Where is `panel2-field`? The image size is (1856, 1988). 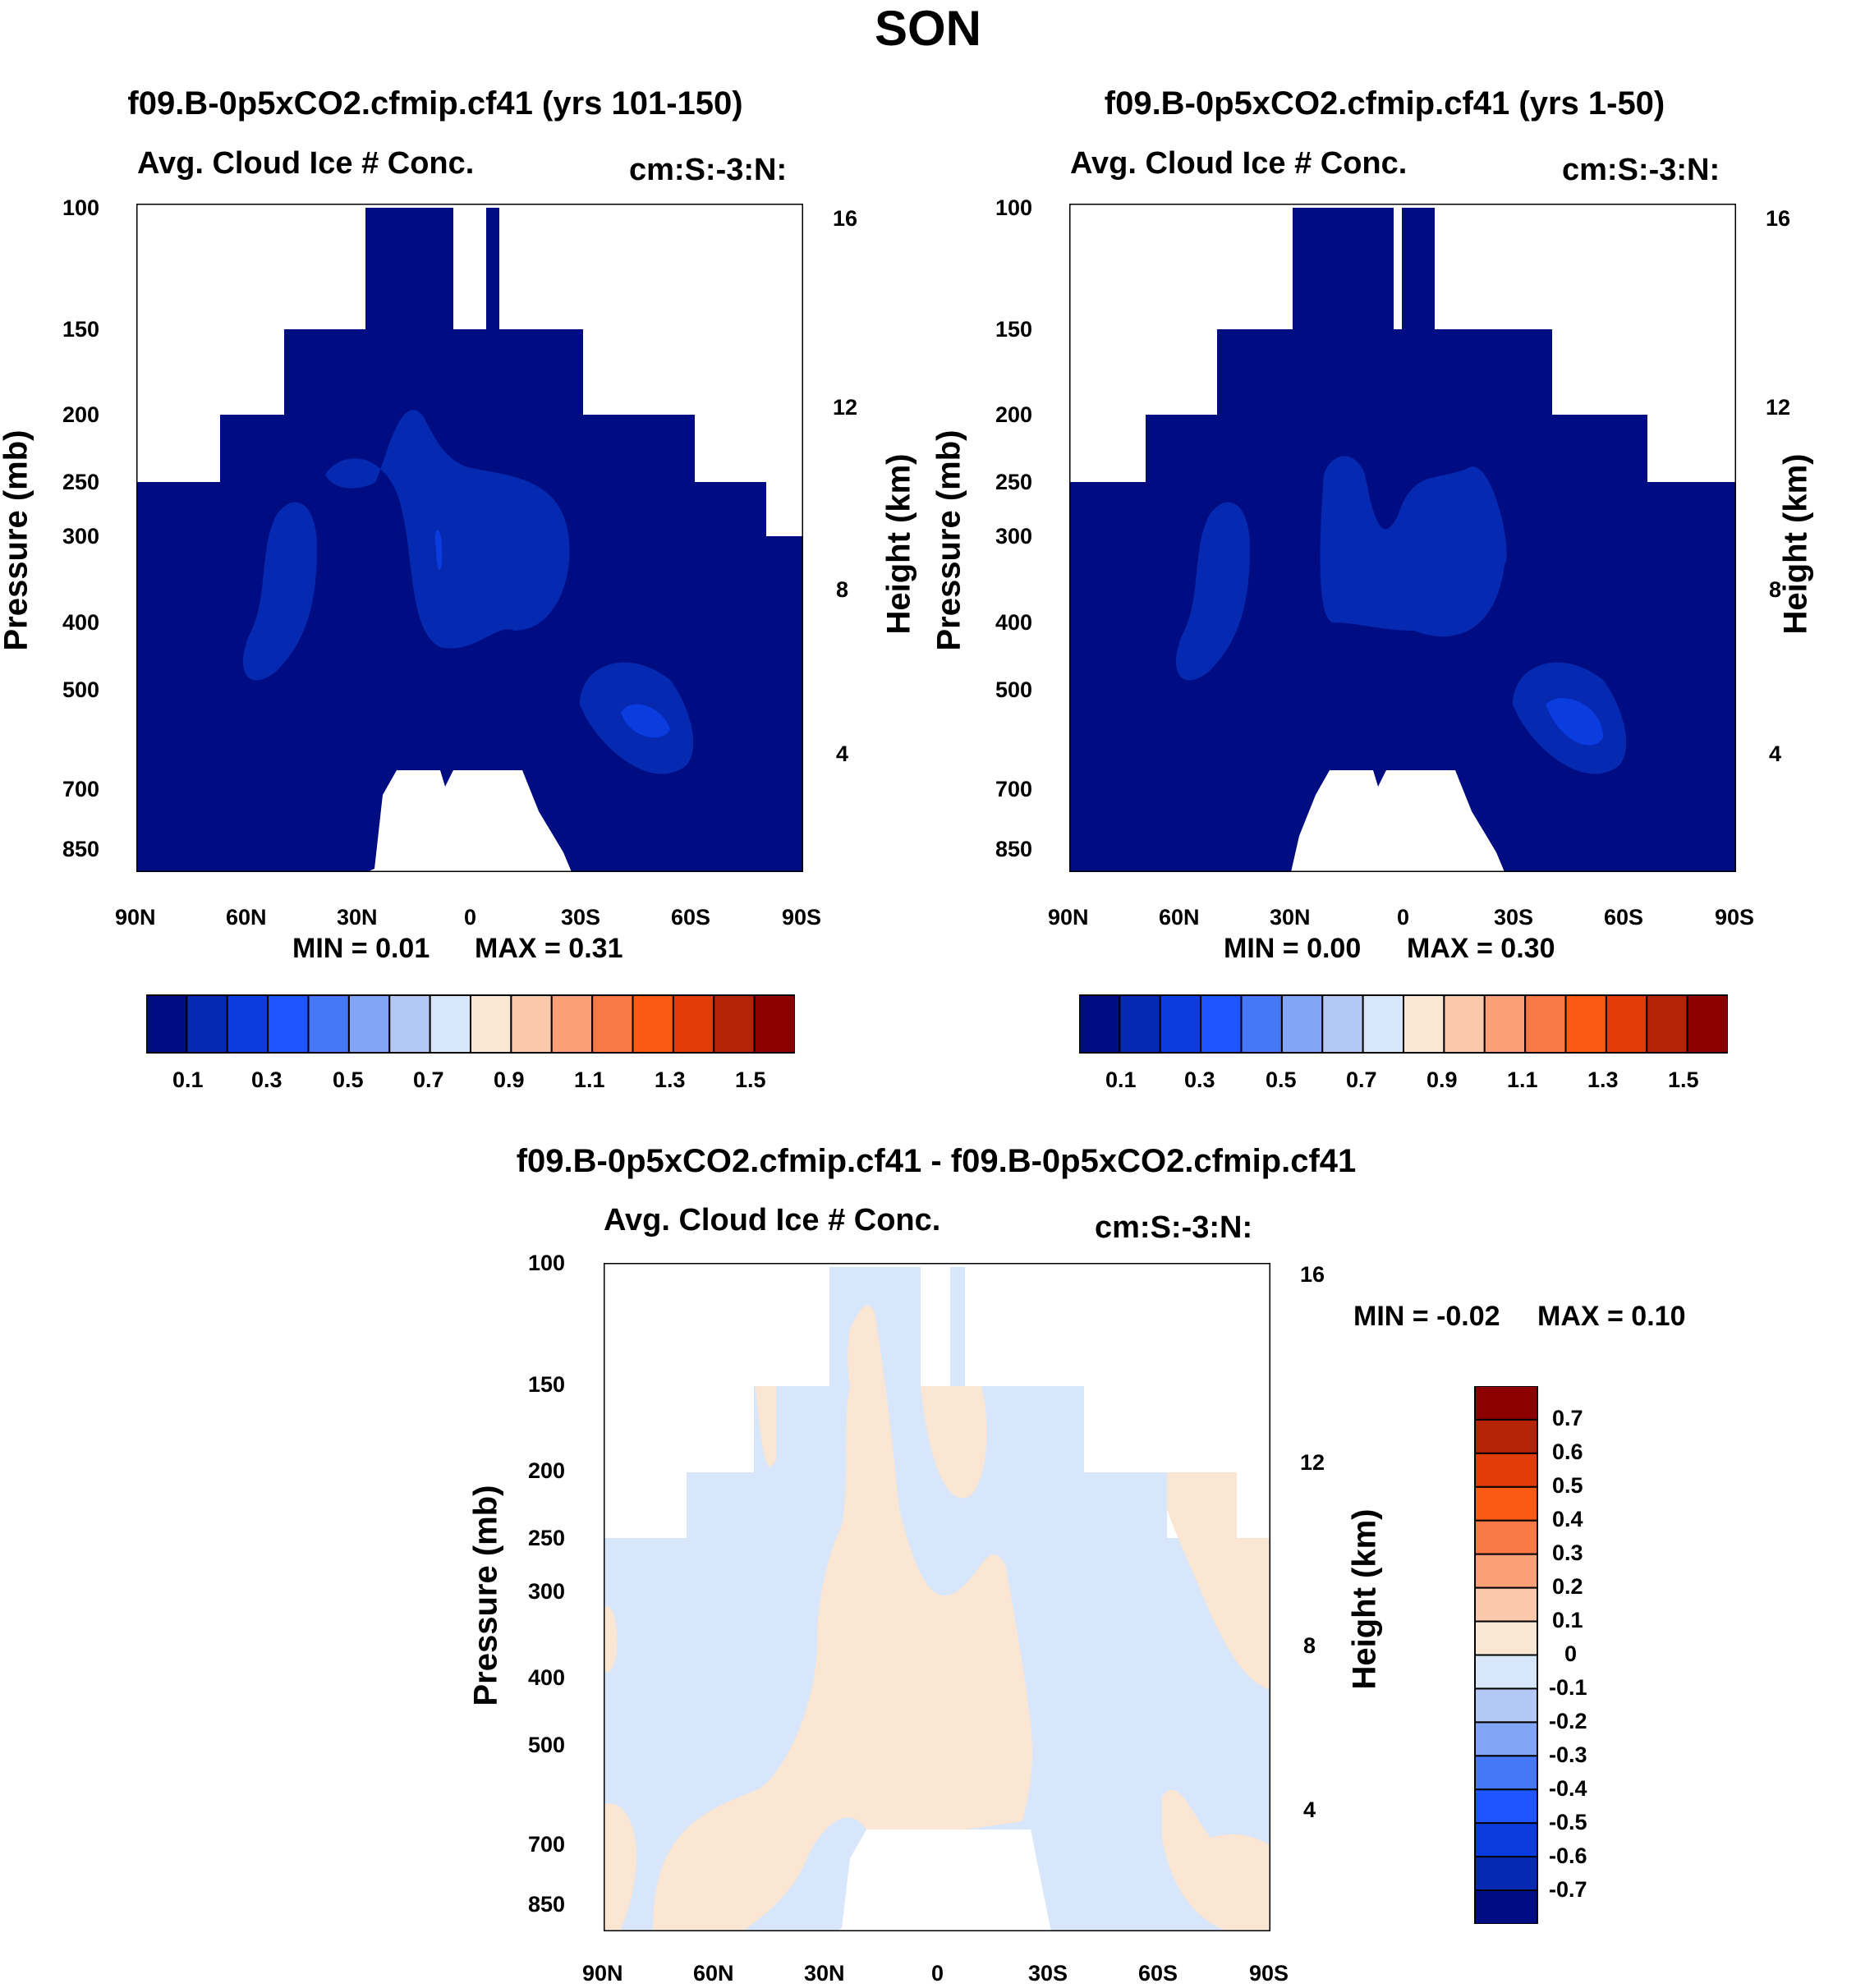 panel2-field is located at coordinates (1402, 540).